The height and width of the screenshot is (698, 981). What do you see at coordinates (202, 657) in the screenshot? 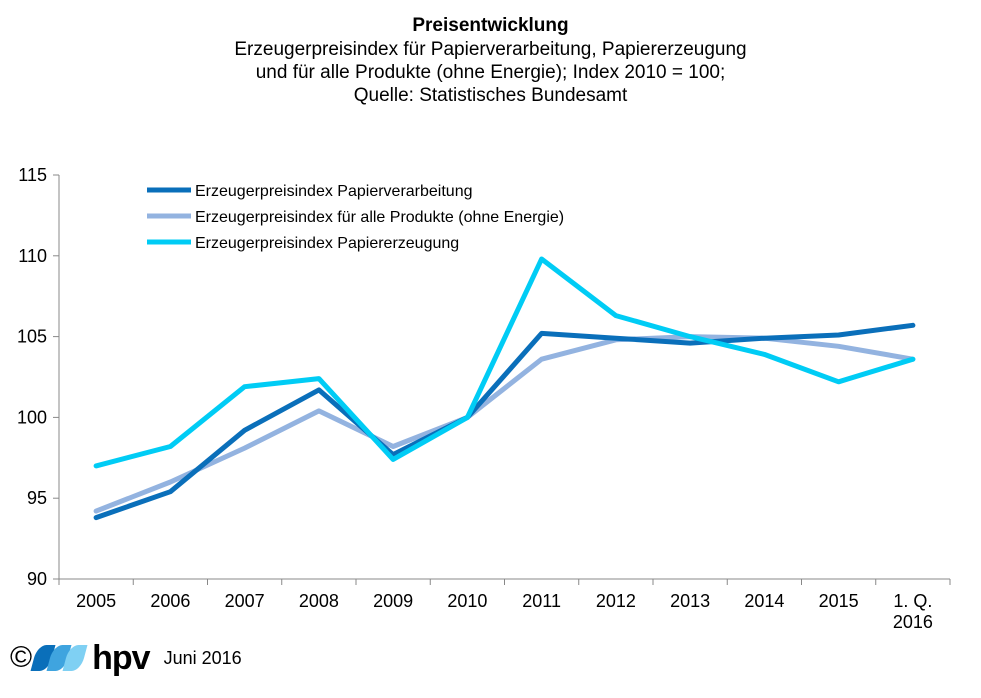
I see `footer-date: Juni 2016` at bounding box center [202, 657].